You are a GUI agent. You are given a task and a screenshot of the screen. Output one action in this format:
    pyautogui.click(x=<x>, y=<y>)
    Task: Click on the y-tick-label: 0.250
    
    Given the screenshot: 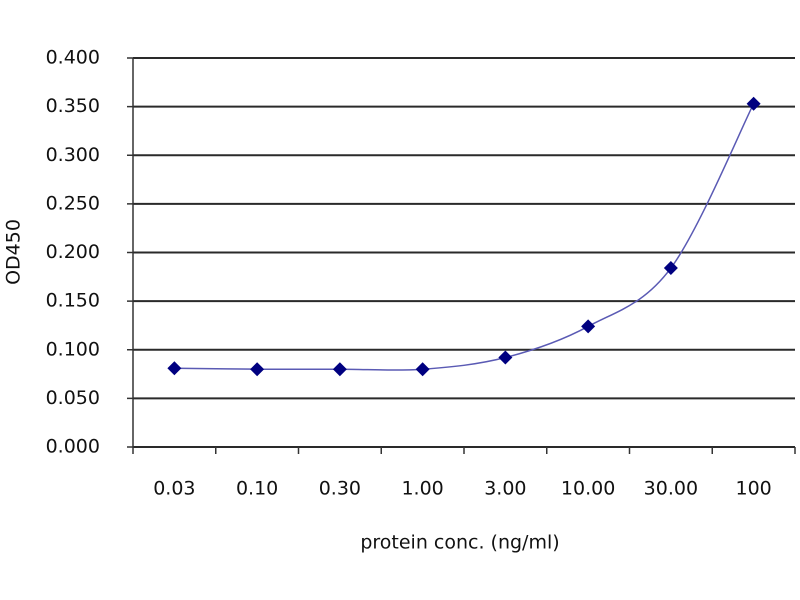 What is the action you would take?
    pyautogui.click(x=73, y=203)
    